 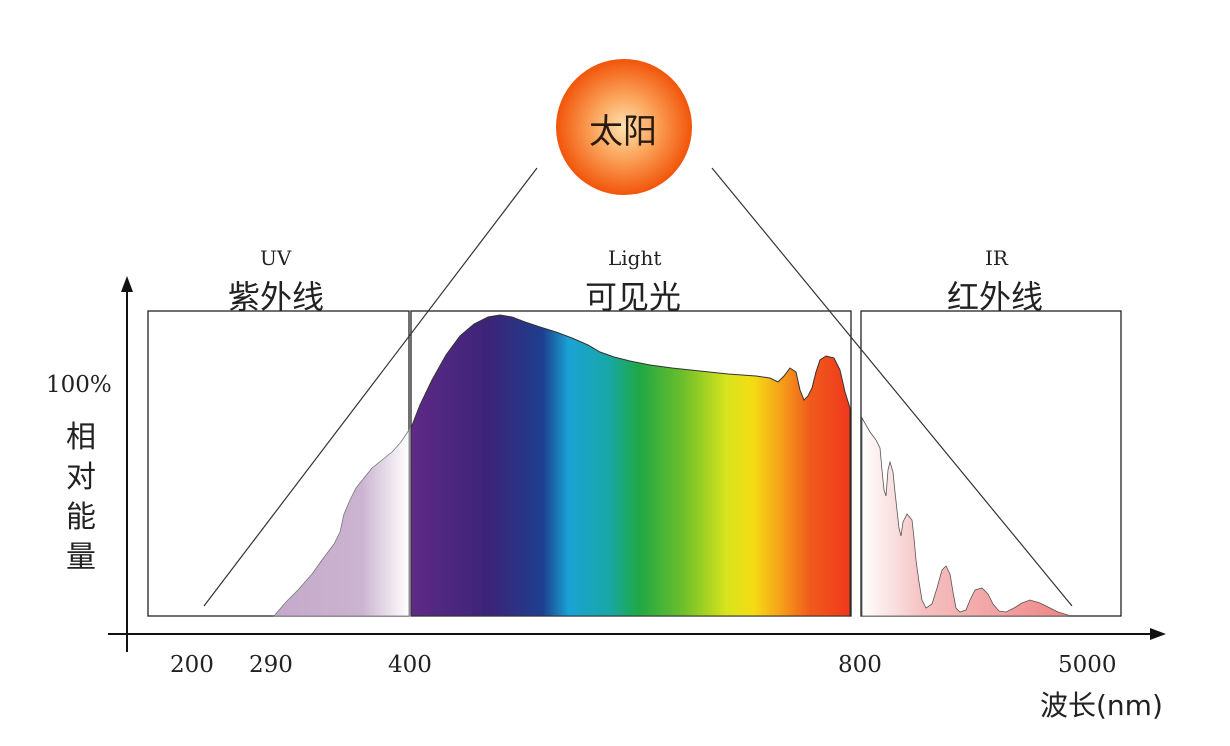 What do you see at coordinates (1087, 665) in the screenshot?
I see `x-tick-label: 5000` at bounding box center [1087, 665].